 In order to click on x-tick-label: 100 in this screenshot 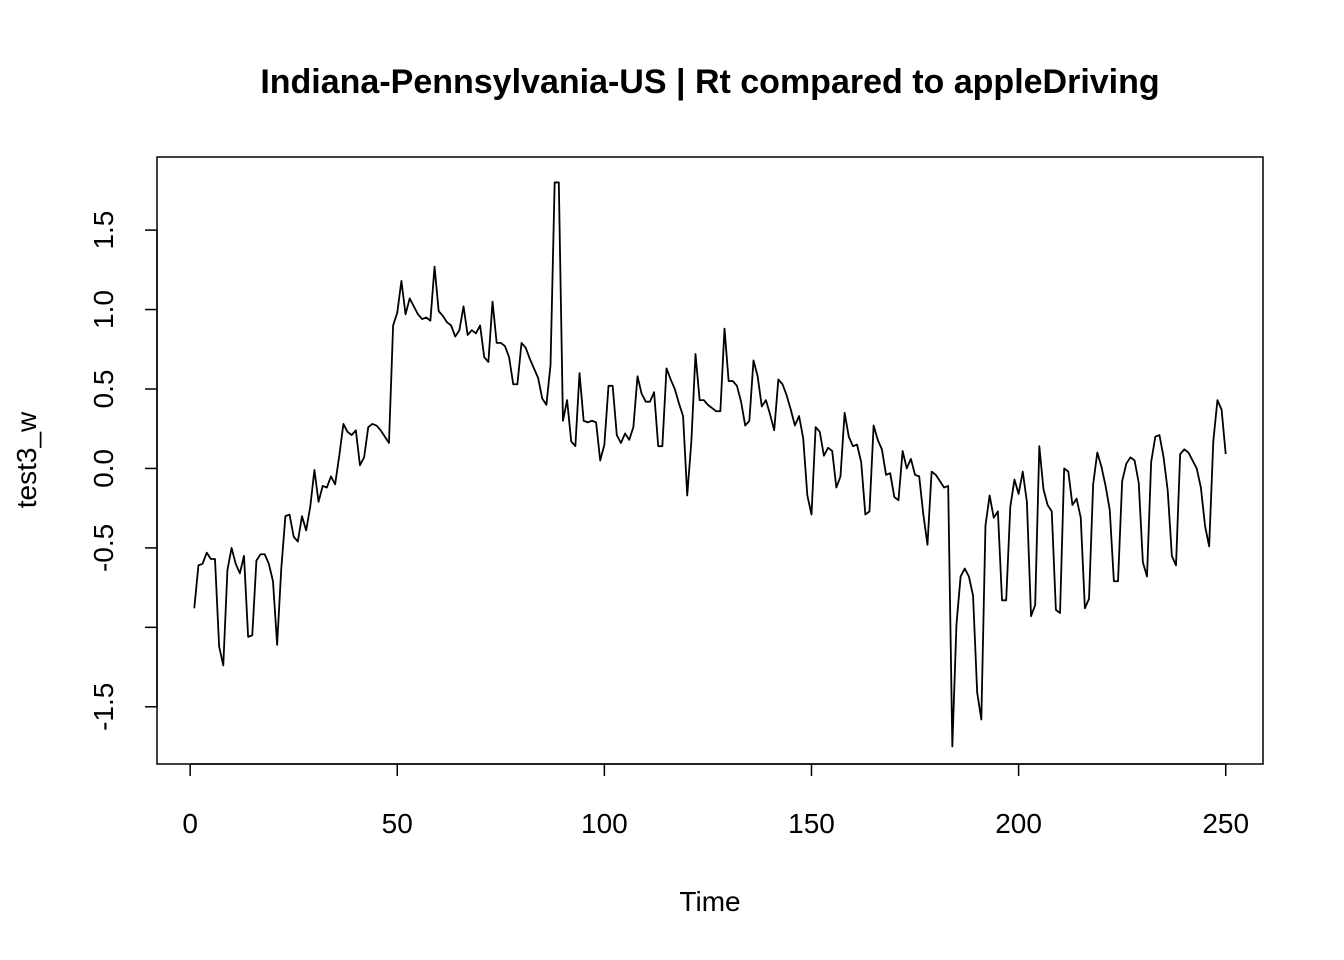, I will do `click(604, 823)`.